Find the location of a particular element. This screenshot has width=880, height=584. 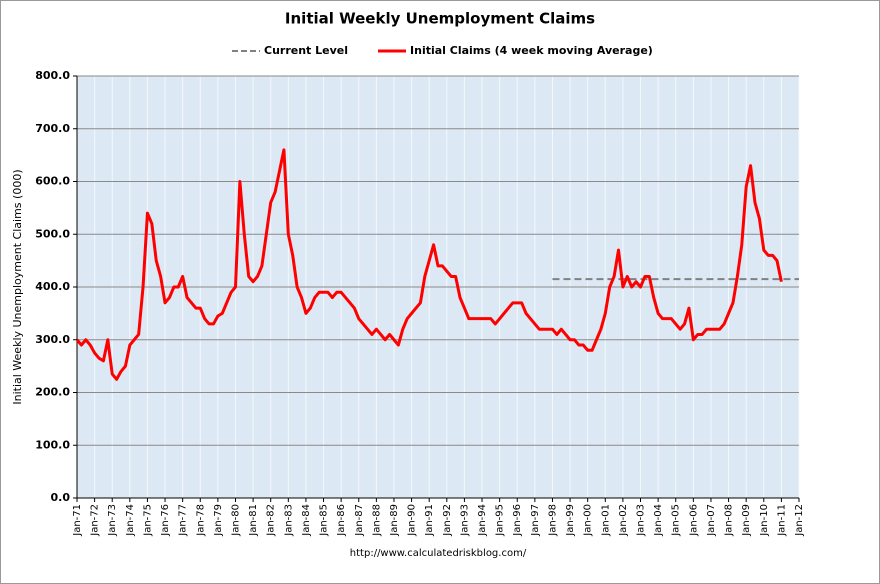

x-tick-label: Jan-92 is located at coordinates (447, 520).